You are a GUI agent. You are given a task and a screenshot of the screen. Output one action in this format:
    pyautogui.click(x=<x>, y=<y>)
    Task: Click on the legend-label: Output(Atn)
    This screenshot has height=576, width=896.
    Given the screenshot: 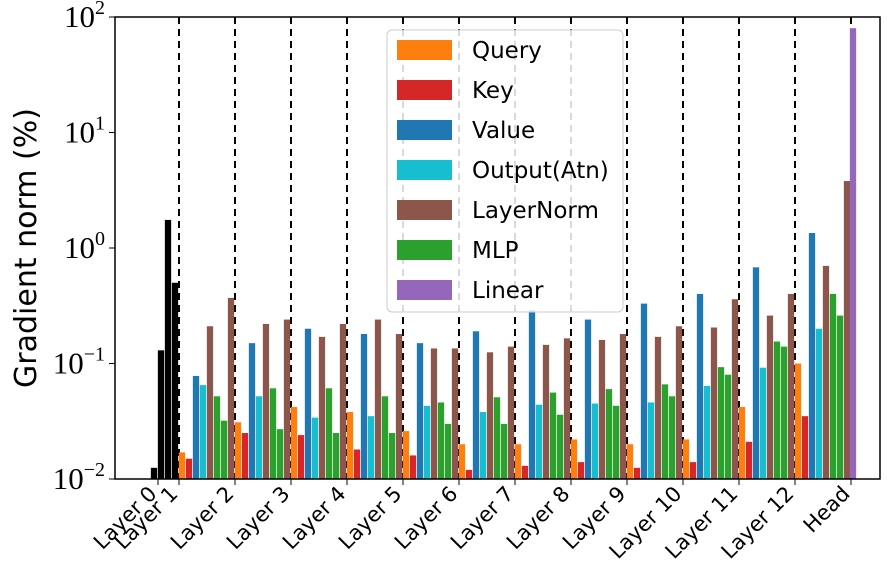 What is the action you would take?
    pyautogui.click(x=540, y=171)
    